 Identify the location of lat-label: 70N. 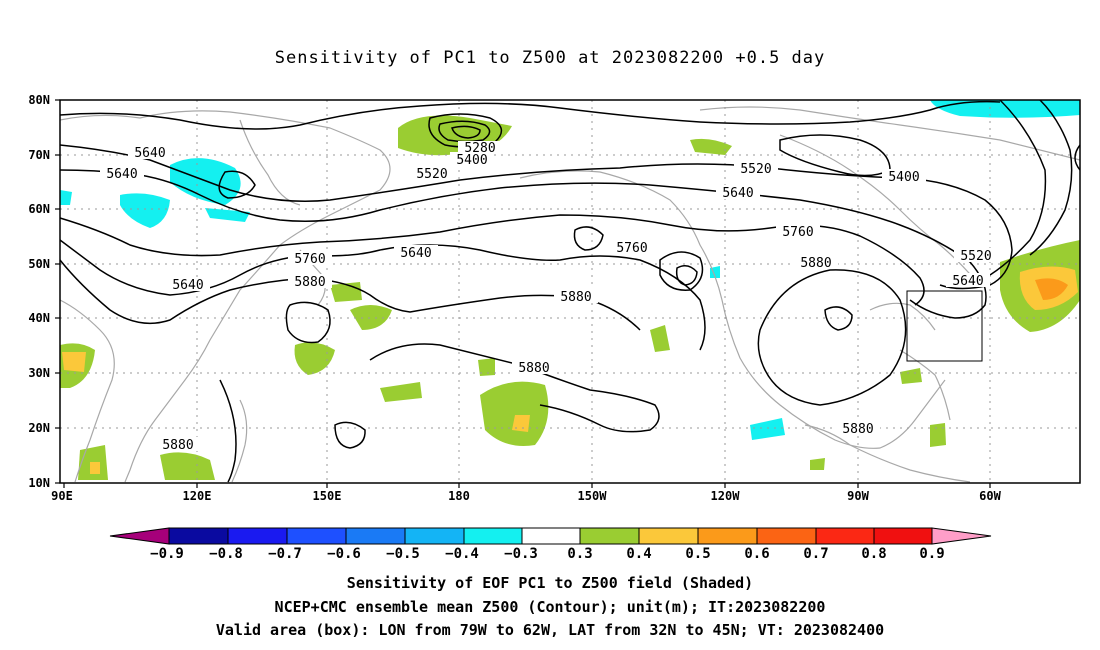
(39, 155).